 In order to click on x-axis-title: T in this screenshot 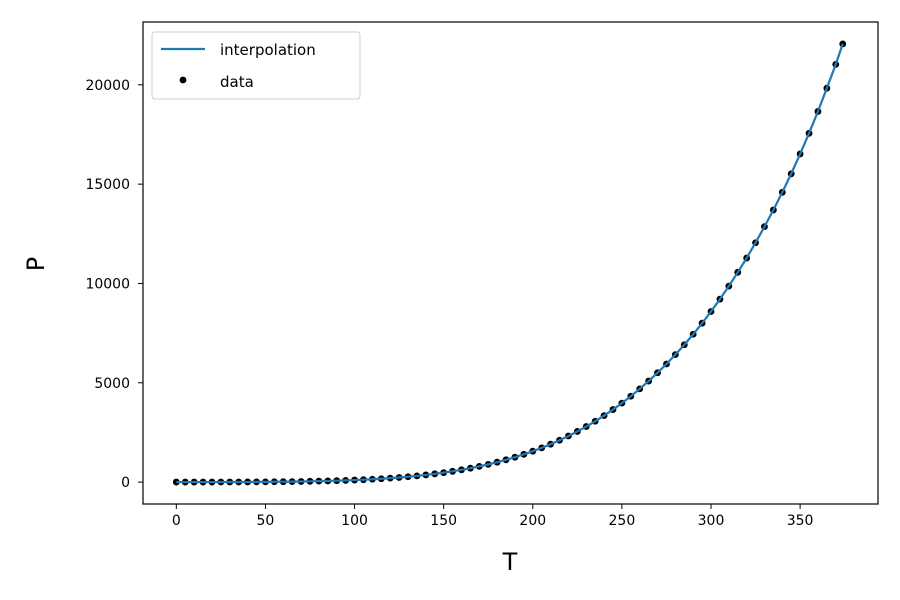, I will do `click(510, 562)`.